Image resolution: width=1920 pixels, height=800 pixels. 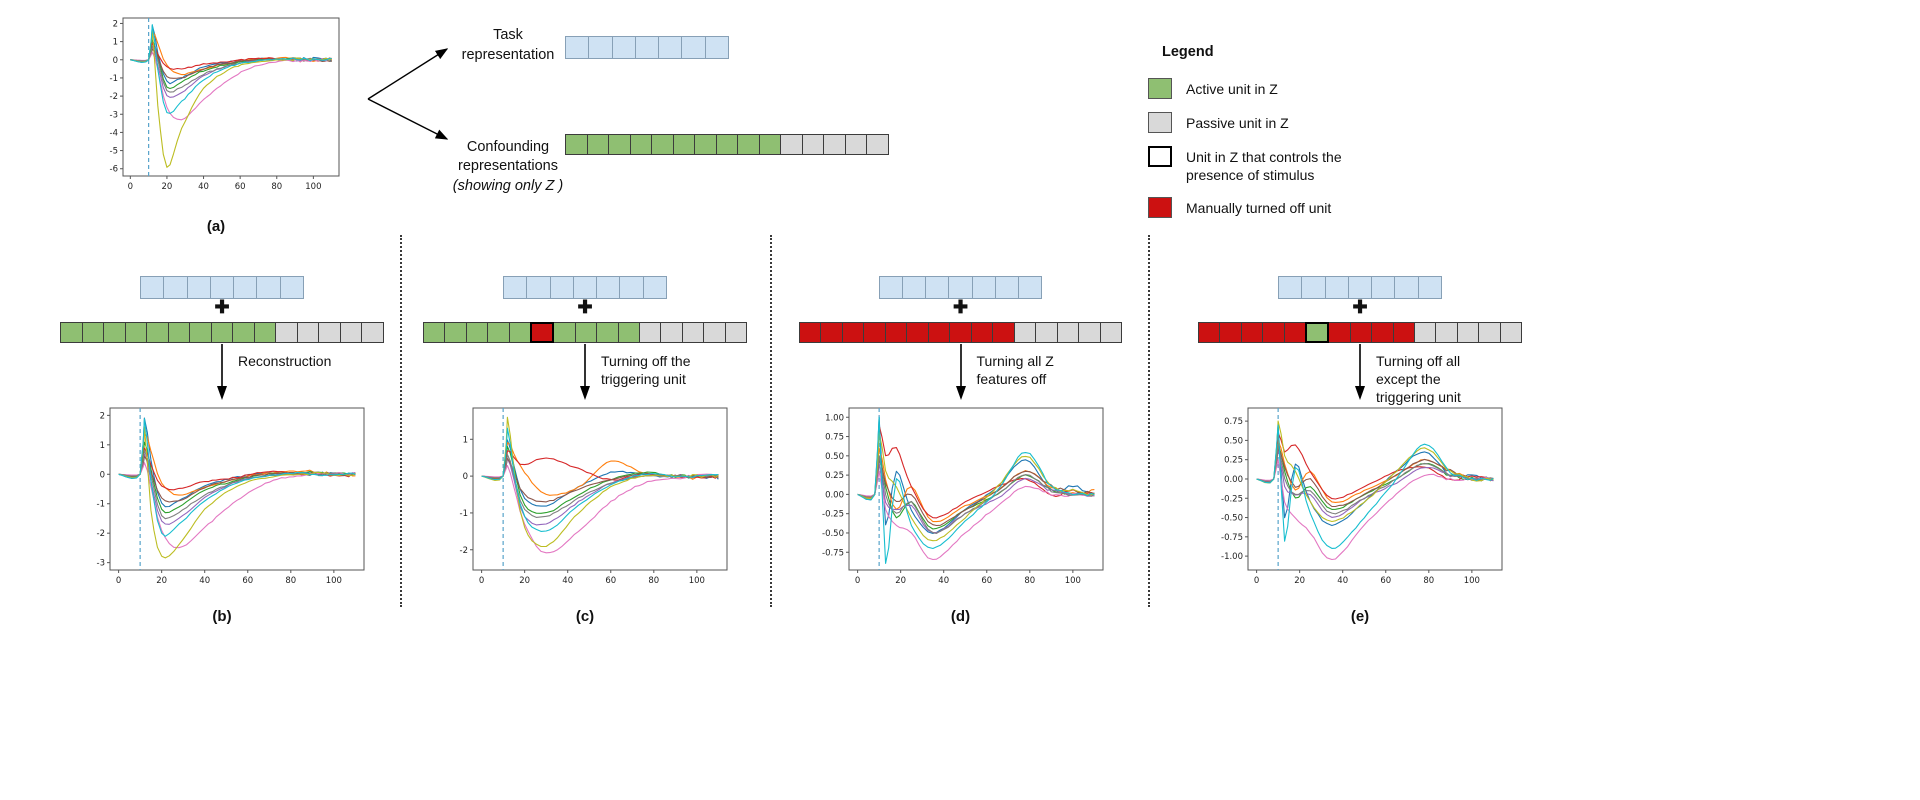 I want to click on legend-title: Legend, so click(x=1188, y=52).